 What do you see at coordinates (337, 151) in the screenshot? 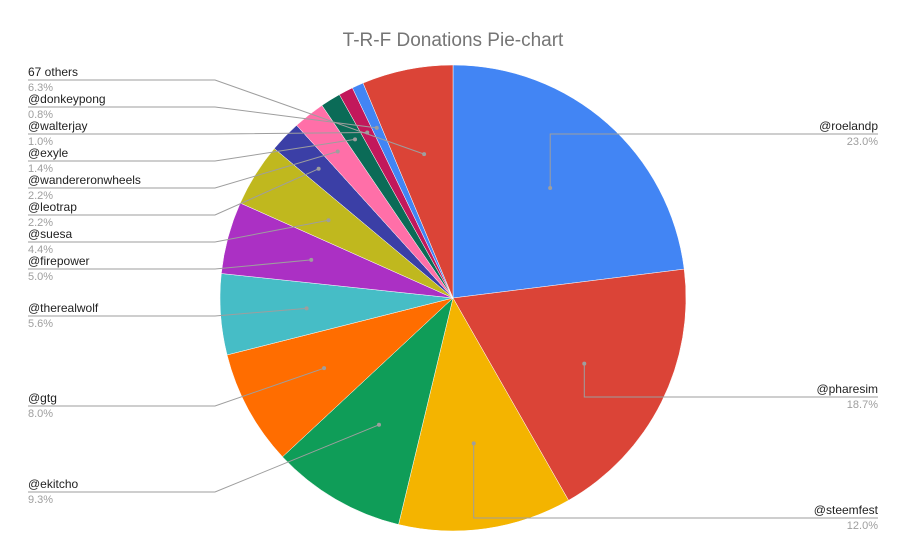
I see `leader-dot-wandereronwheels` at bounding box center [337, 151].